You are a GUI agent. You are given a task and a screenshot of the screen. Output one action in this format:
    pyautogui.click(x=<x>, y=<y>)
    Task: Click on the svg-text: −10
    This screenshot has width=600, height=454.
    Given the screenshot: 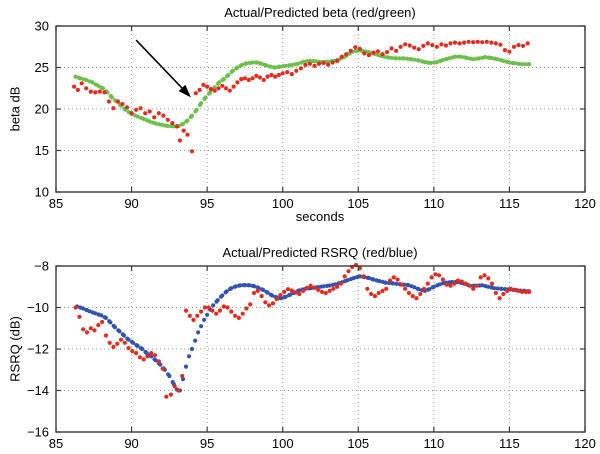 What is the action you would take?
    pyautogui.click(x=38, y=307)
    